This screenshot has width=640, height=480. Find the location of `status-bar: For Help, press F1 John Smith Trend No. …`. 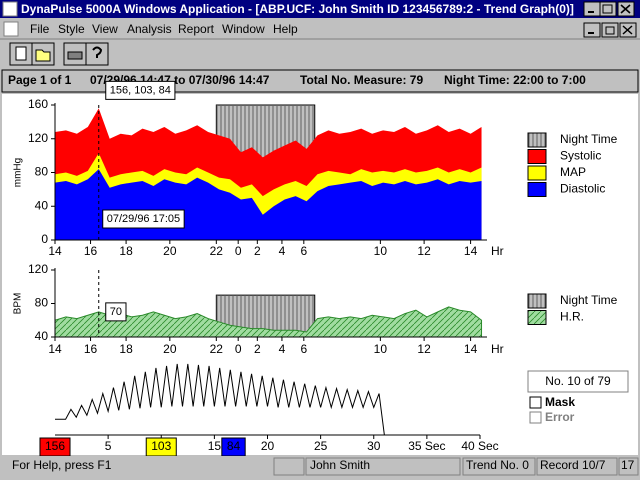

status-bar: For Help, press F1 John Smith Trend No. … is located at coordinates (320, 468).